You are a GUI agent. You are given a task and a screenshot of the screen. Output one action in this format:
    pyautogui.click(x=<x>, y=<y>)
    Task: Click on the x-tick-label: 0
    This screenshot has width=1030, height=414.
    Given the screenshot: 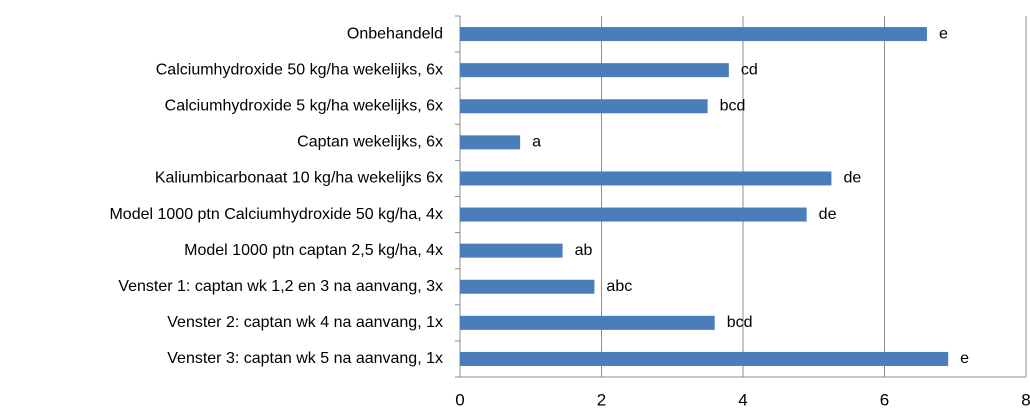 What is the action you would take?
    pyautogui.click(x=459, y=399)
    